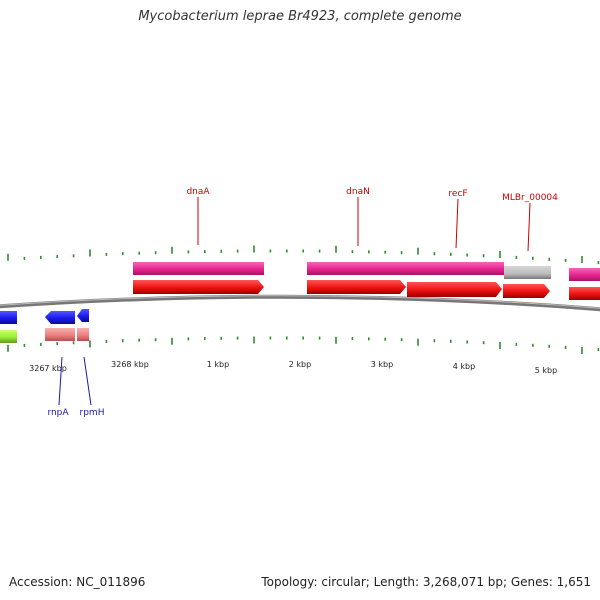  Describe the element at coordinates (83, 315) in the screenshot. I see `gene-arrow-rpmH` at that location.